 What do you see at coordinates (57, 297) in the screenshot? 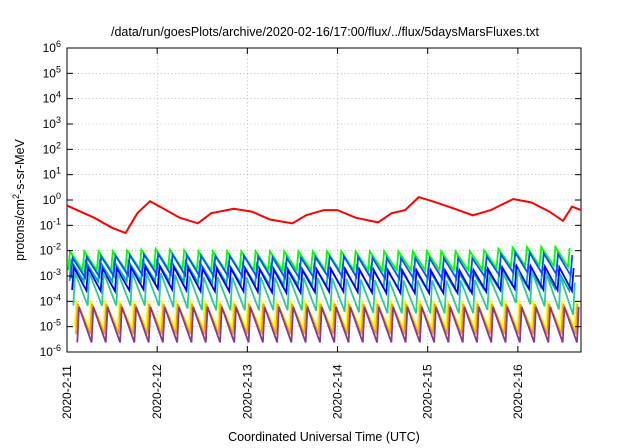
I see `y-tick-exp: -4` at bounding box center [57, 297].